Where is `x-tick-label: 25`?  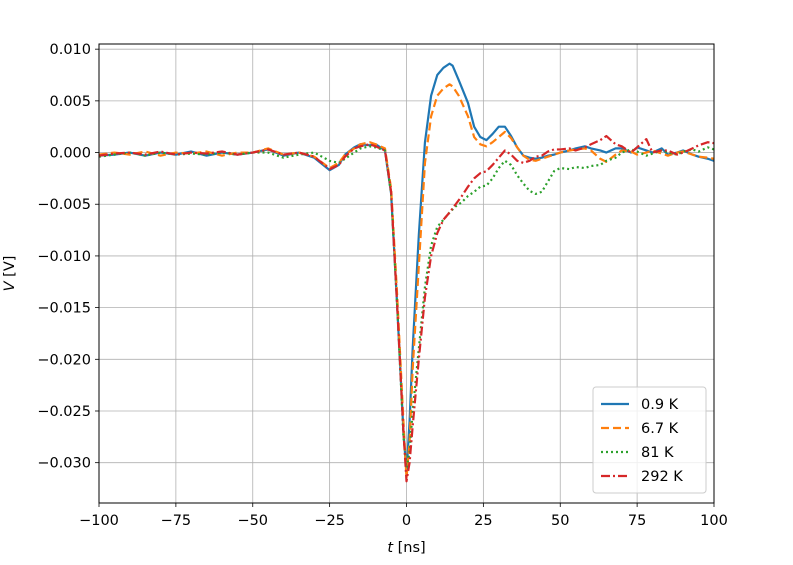
x-tick-label: 25 is located at coordinates (483, 521).